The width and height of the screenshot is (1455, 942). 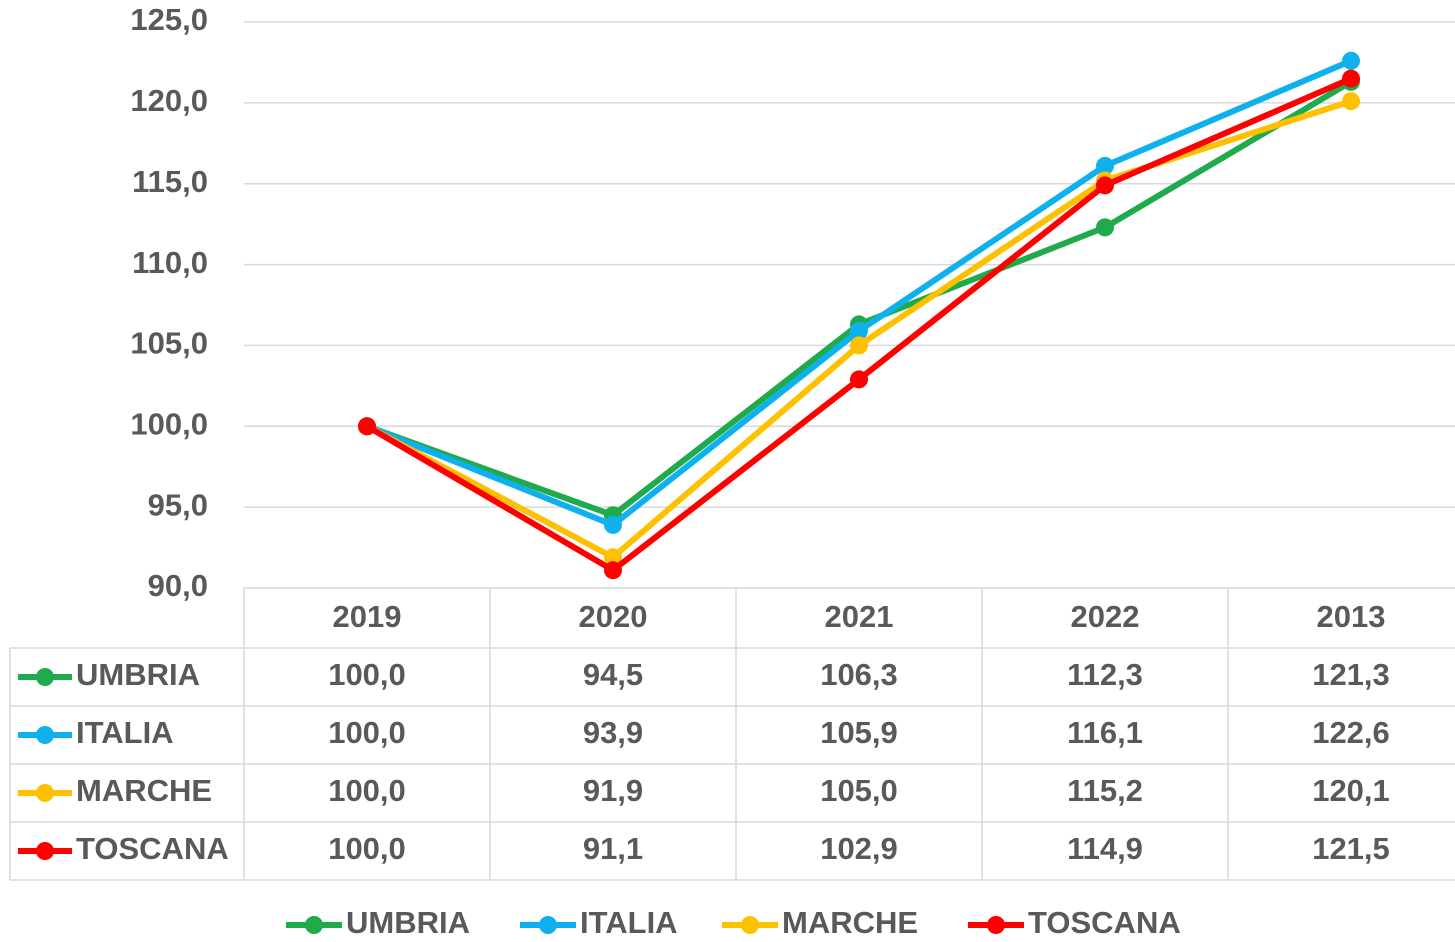 I want to click on x-tick-label: 2020, so click(x=613, y=616).